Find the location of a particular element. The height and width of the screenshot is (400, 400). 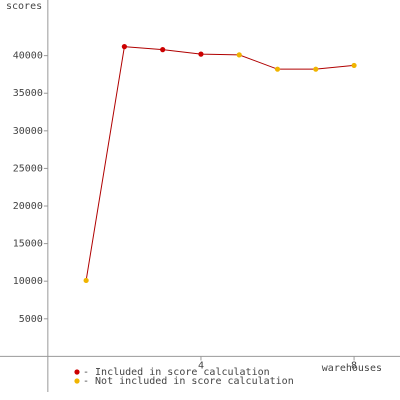

x-tick-label: 4 is located at coordinates (201, 365).